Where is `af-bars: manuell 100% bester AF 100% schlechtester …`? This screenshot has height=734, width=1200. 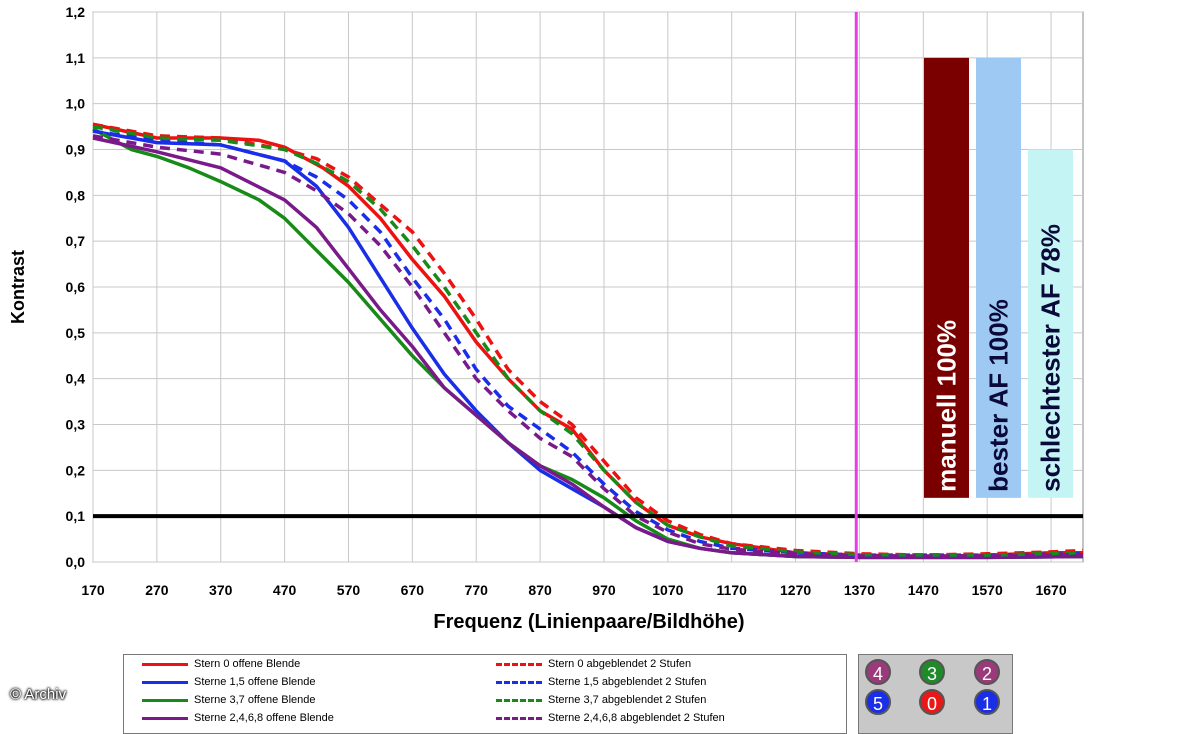 af-bars: manuell 100% bester AF 100% schlechtester … is located at coordinates (998, 277).